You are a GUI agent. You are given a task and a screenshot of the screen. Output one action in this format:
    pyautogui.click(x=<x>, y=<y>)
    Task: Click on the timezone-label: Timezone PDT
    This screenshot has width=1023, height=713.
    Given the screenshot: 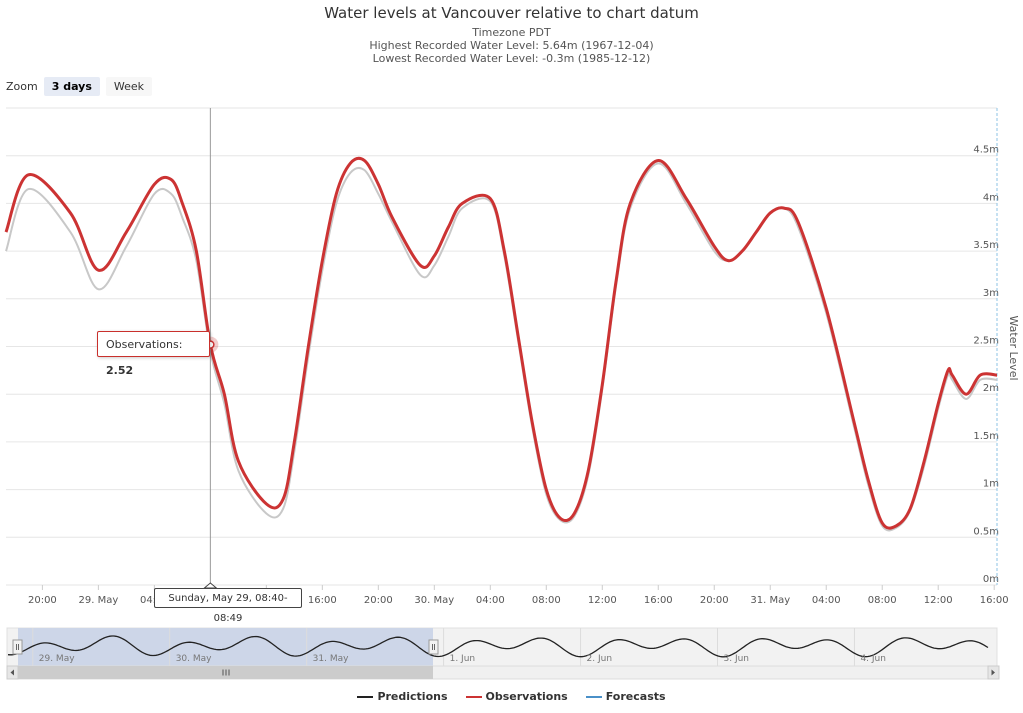 What is the action you would take?
    pyautogui.click(x=511, y=32)
    